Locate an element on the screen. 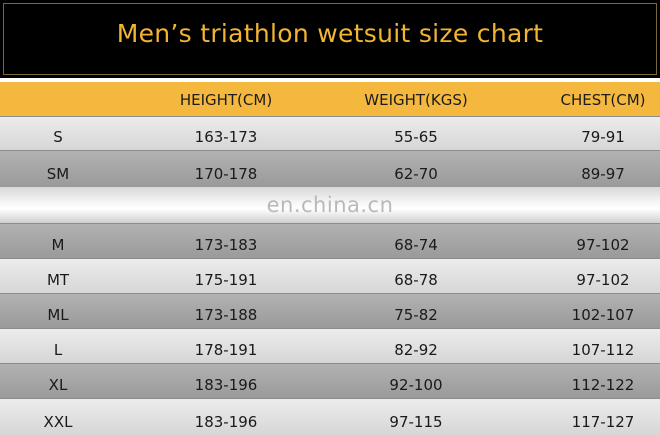 Image resolution: width=660 pixels, height=435 pixels. table-row: MT 175-191 68-78 97-102 is located at coordinates (330, 275).